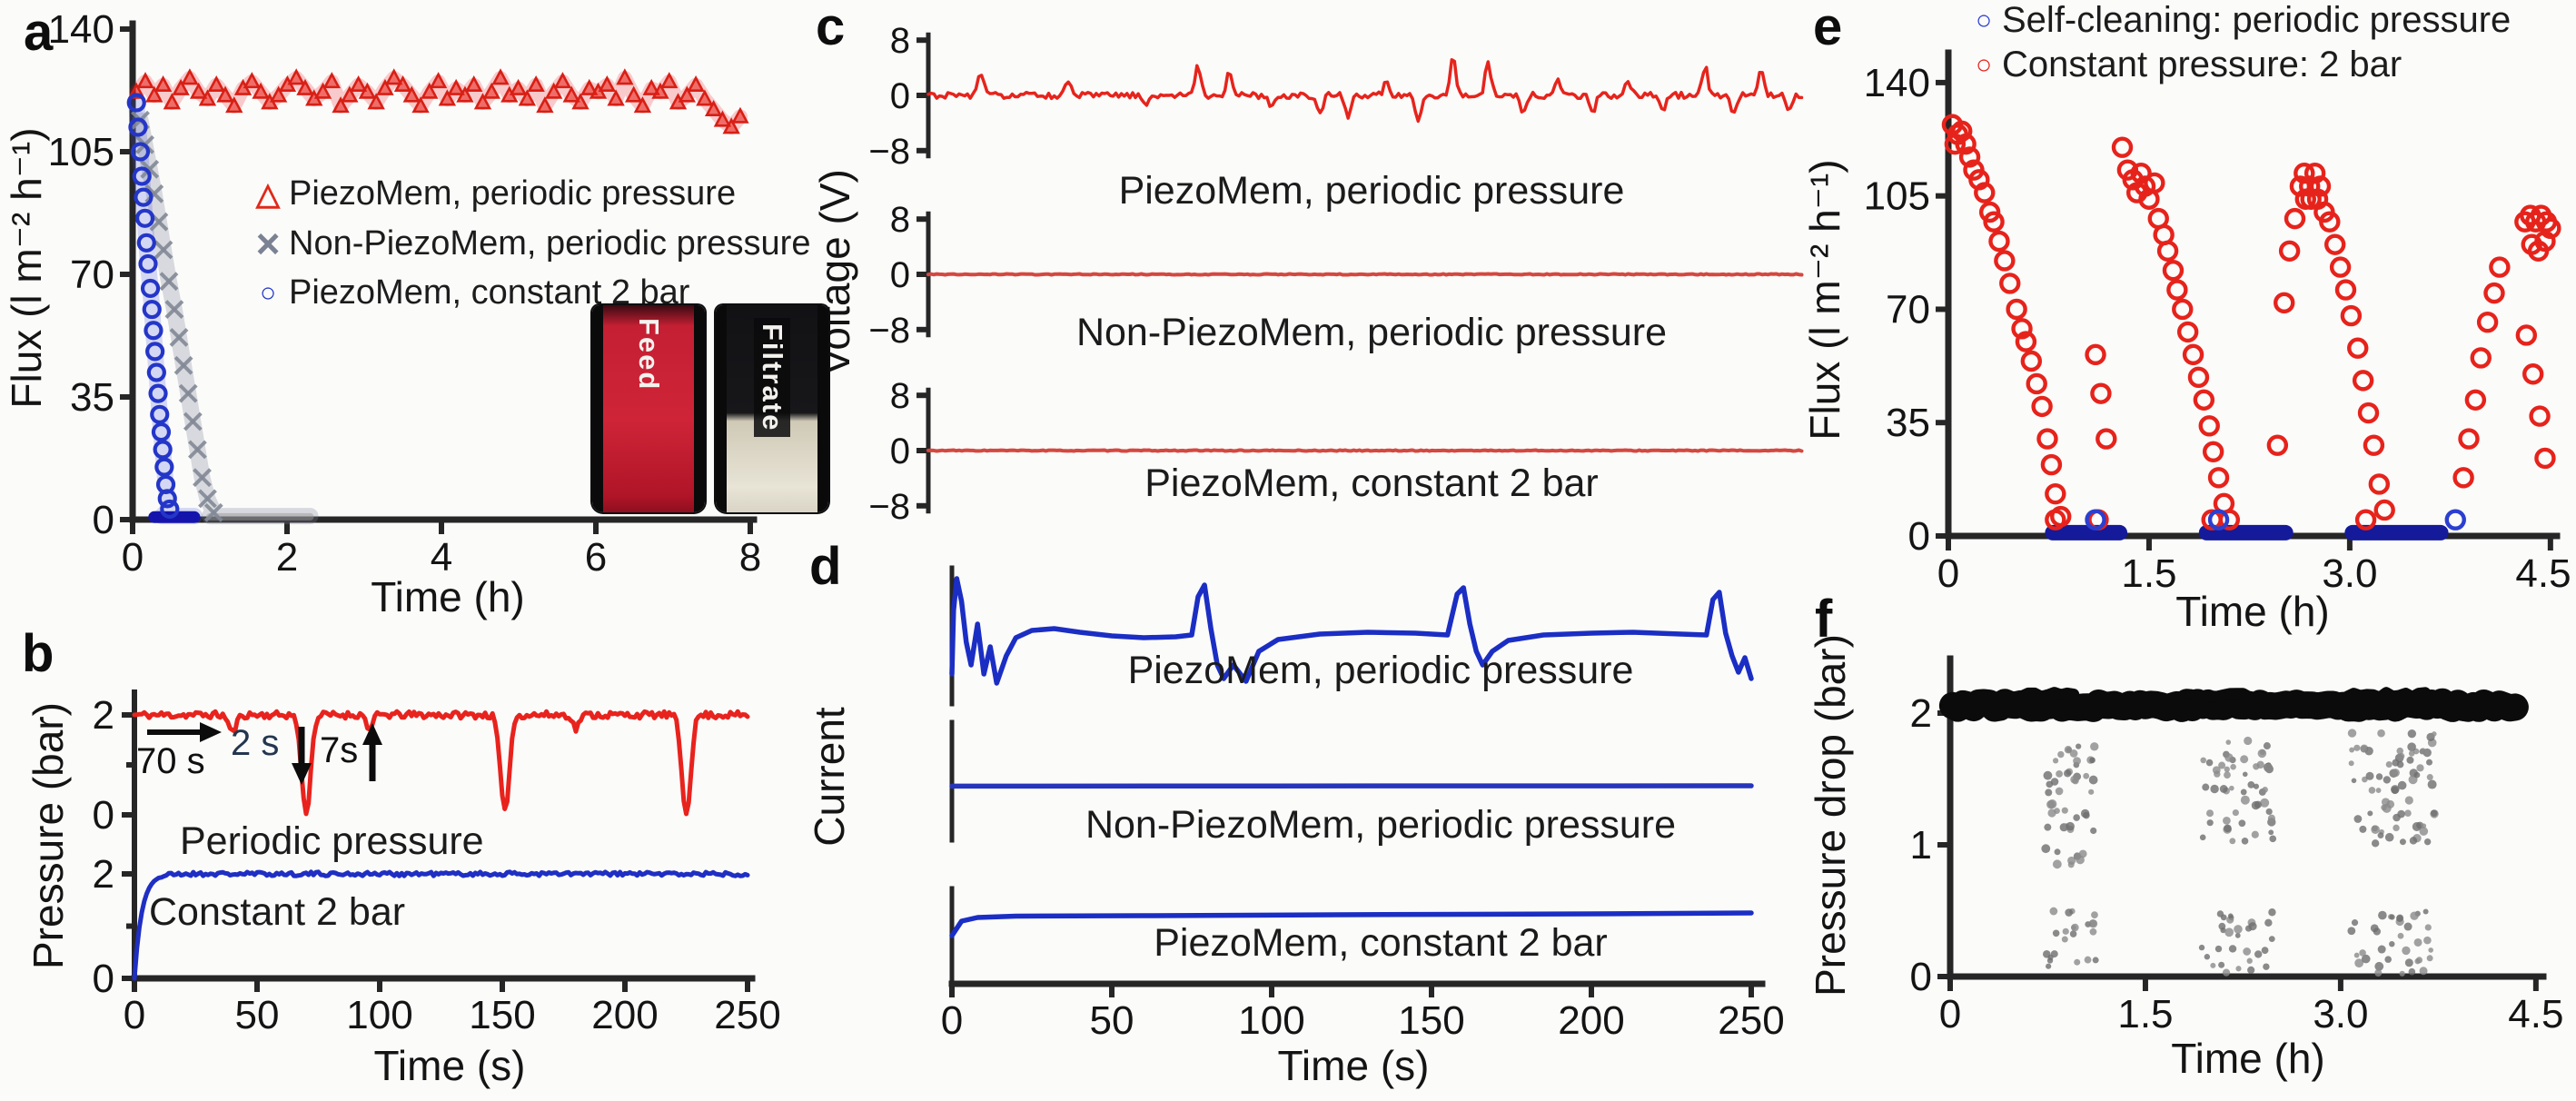 The image size is (2576, 1101). Describe the element at coordinates (747, 1015) in the screenshot. I see `b-x-tick-label: 250` at that location.